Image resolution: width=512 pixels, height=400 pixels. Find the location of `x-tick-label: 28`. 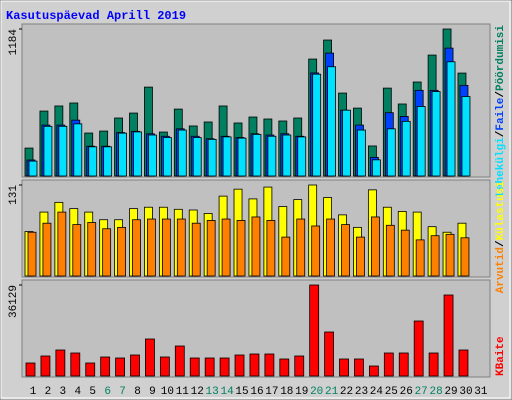

x-tick-label: 28 is located at coordinates (436, 392).